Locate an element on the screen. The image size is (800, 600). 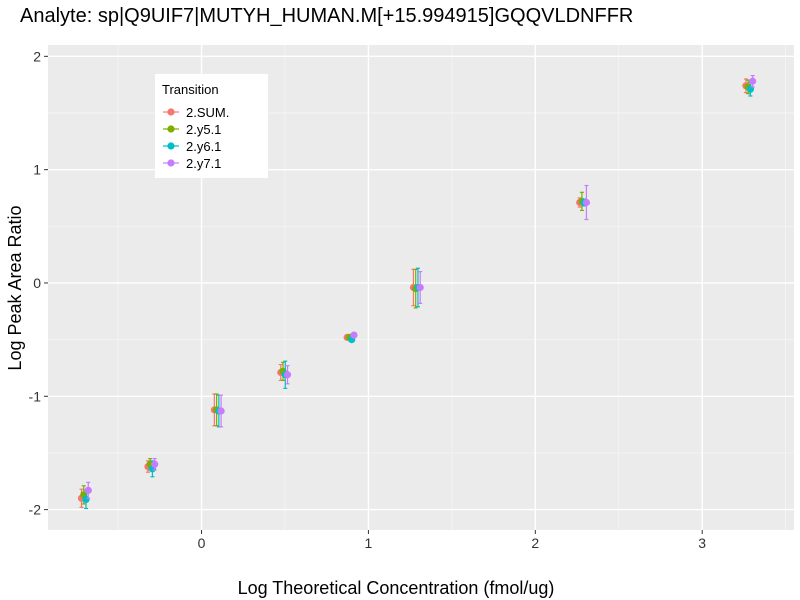
x-axis-ticks: 0 1 2 3 is located at coordinates (452, 540).